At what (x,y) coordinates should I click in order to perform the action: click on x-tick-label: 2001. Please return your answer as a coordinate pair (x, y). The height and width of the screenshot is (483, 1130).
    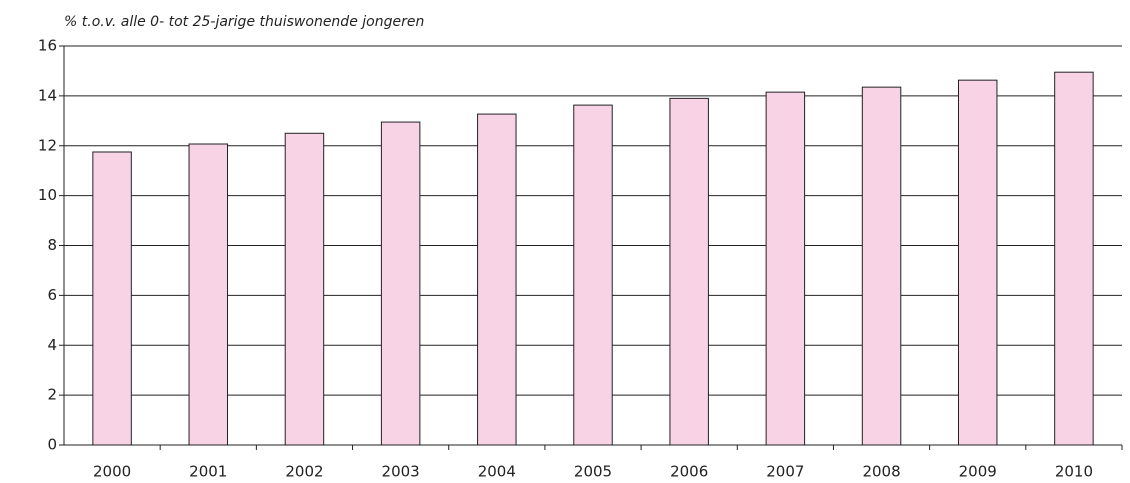
    Looking at the image, I should click on (208, 472).